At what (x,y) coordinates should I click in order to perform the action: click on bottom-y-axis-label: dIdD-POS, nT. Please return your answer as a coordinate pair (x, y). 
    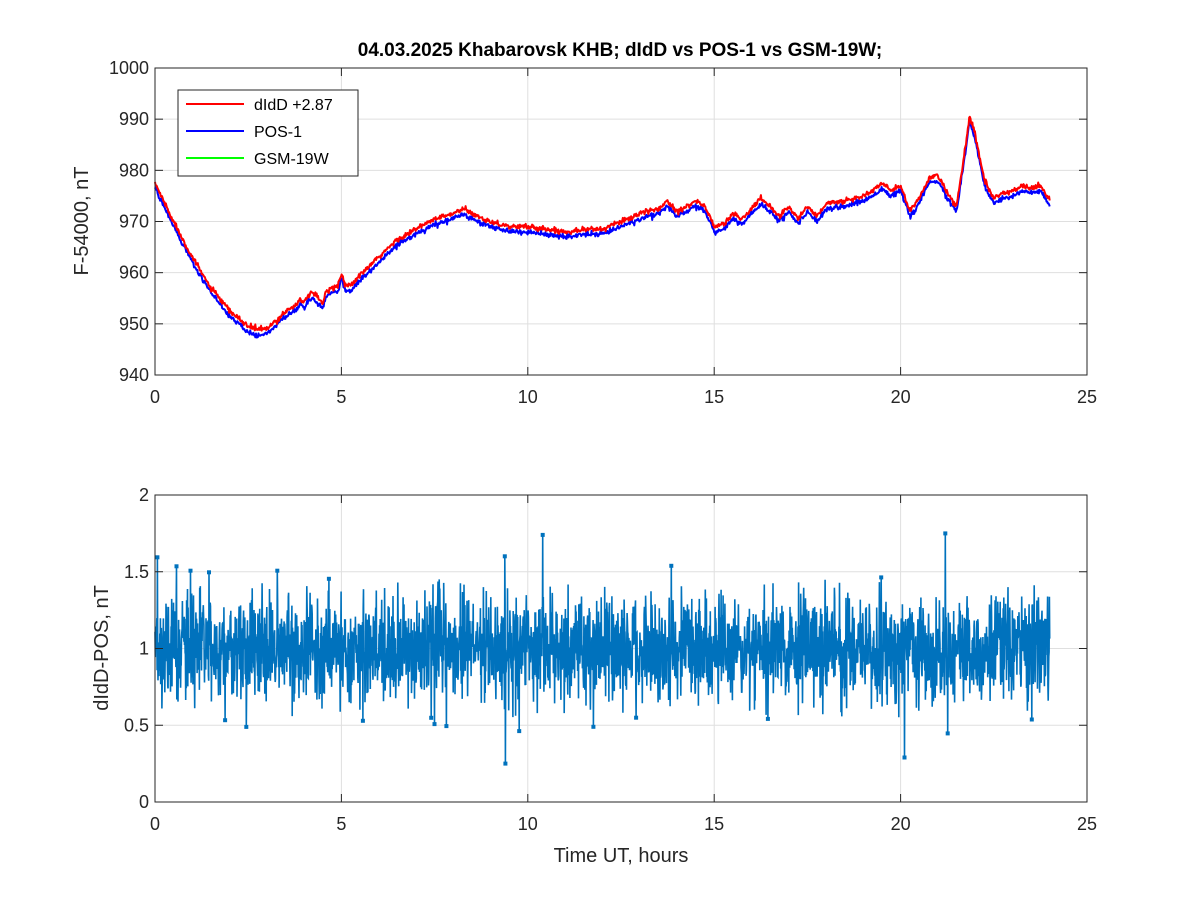
    Looking at the image, I should click on (102, 648).